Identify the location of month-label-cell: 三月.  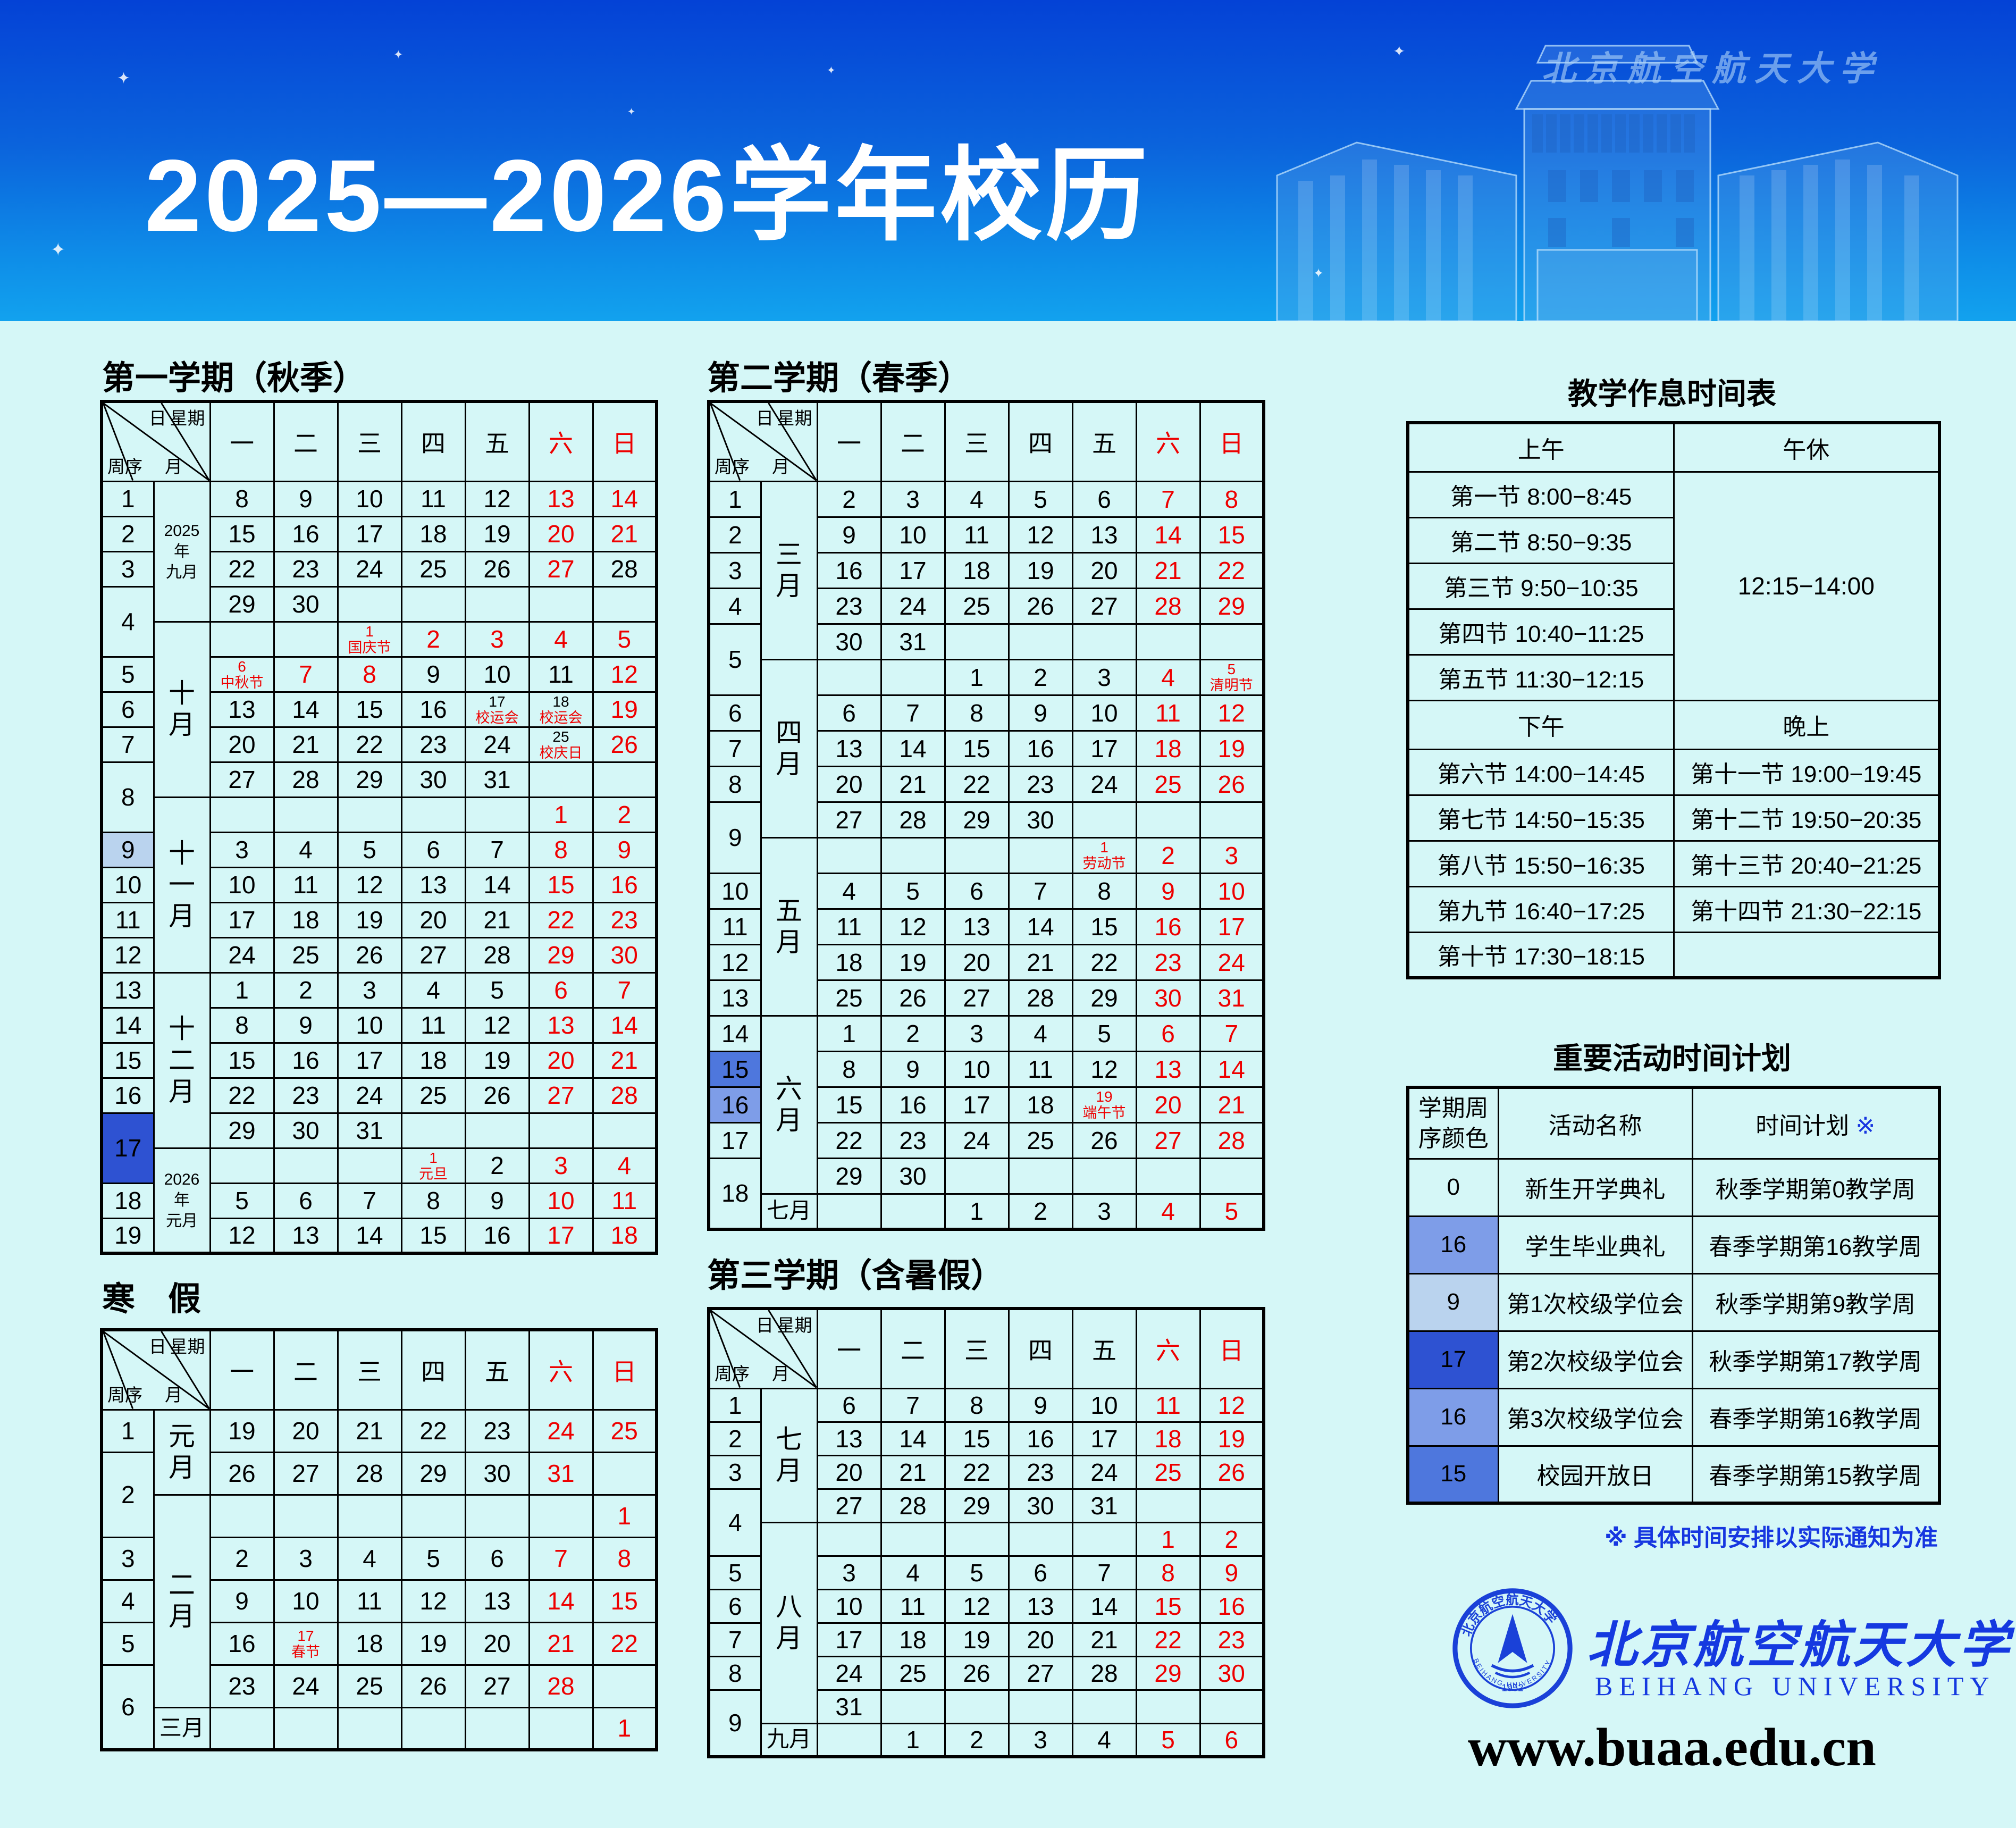
(182, 1728).